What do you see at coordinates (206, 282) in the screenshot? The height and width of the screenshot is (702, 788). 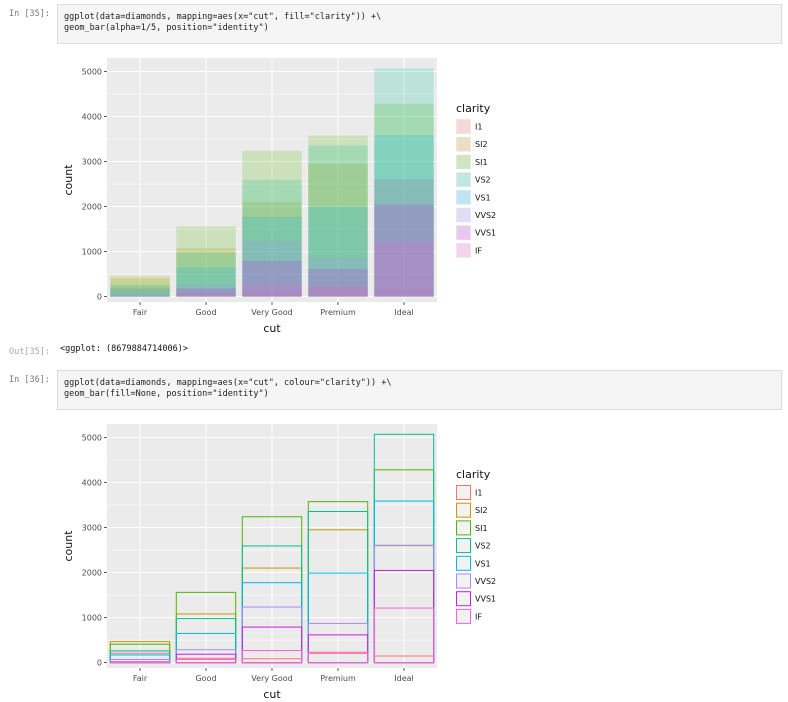 I see `bar-vs1-good` at bounding box center [206, 282].